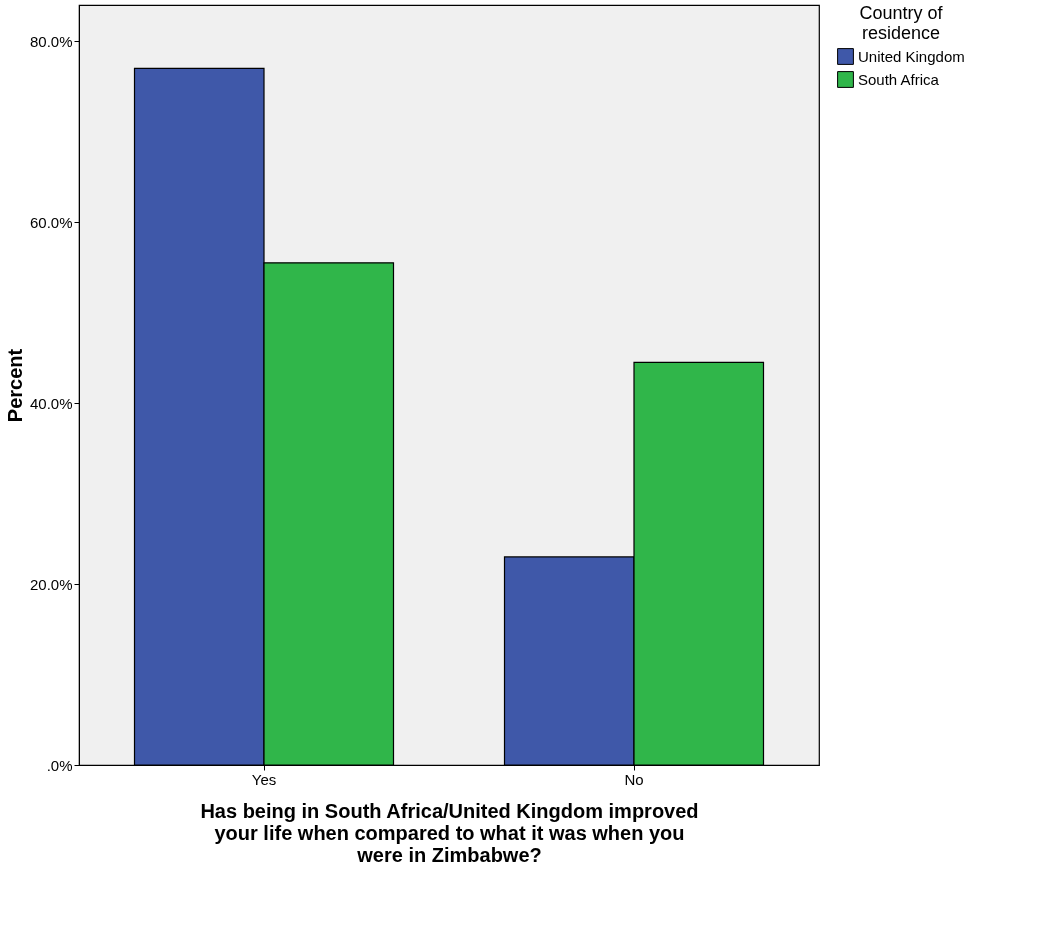 This screenshot has height=936, width=1057. Describe the element at coordinates (264, 779) in the screenshot. I see `x-tick-label: Yes` at that location.